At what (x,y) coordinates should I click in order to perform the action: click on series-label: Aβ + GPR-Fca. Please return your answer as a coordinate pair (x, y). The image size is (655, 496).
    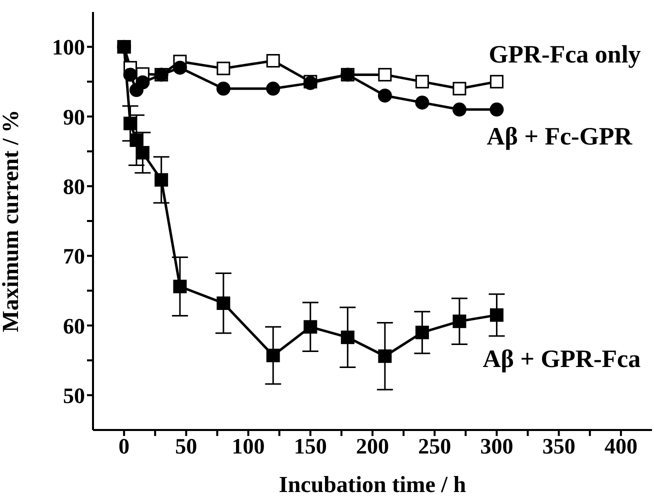
    Looking at the image, I should click on (562, 360).